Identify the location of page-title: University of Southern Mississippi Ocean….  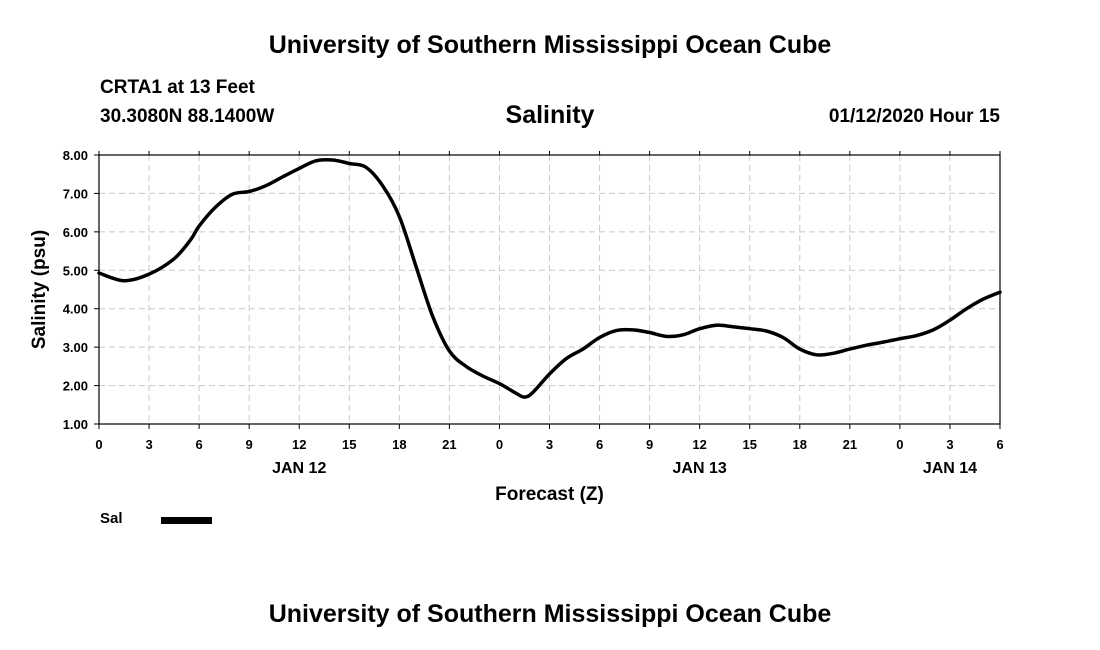
(550, 45).